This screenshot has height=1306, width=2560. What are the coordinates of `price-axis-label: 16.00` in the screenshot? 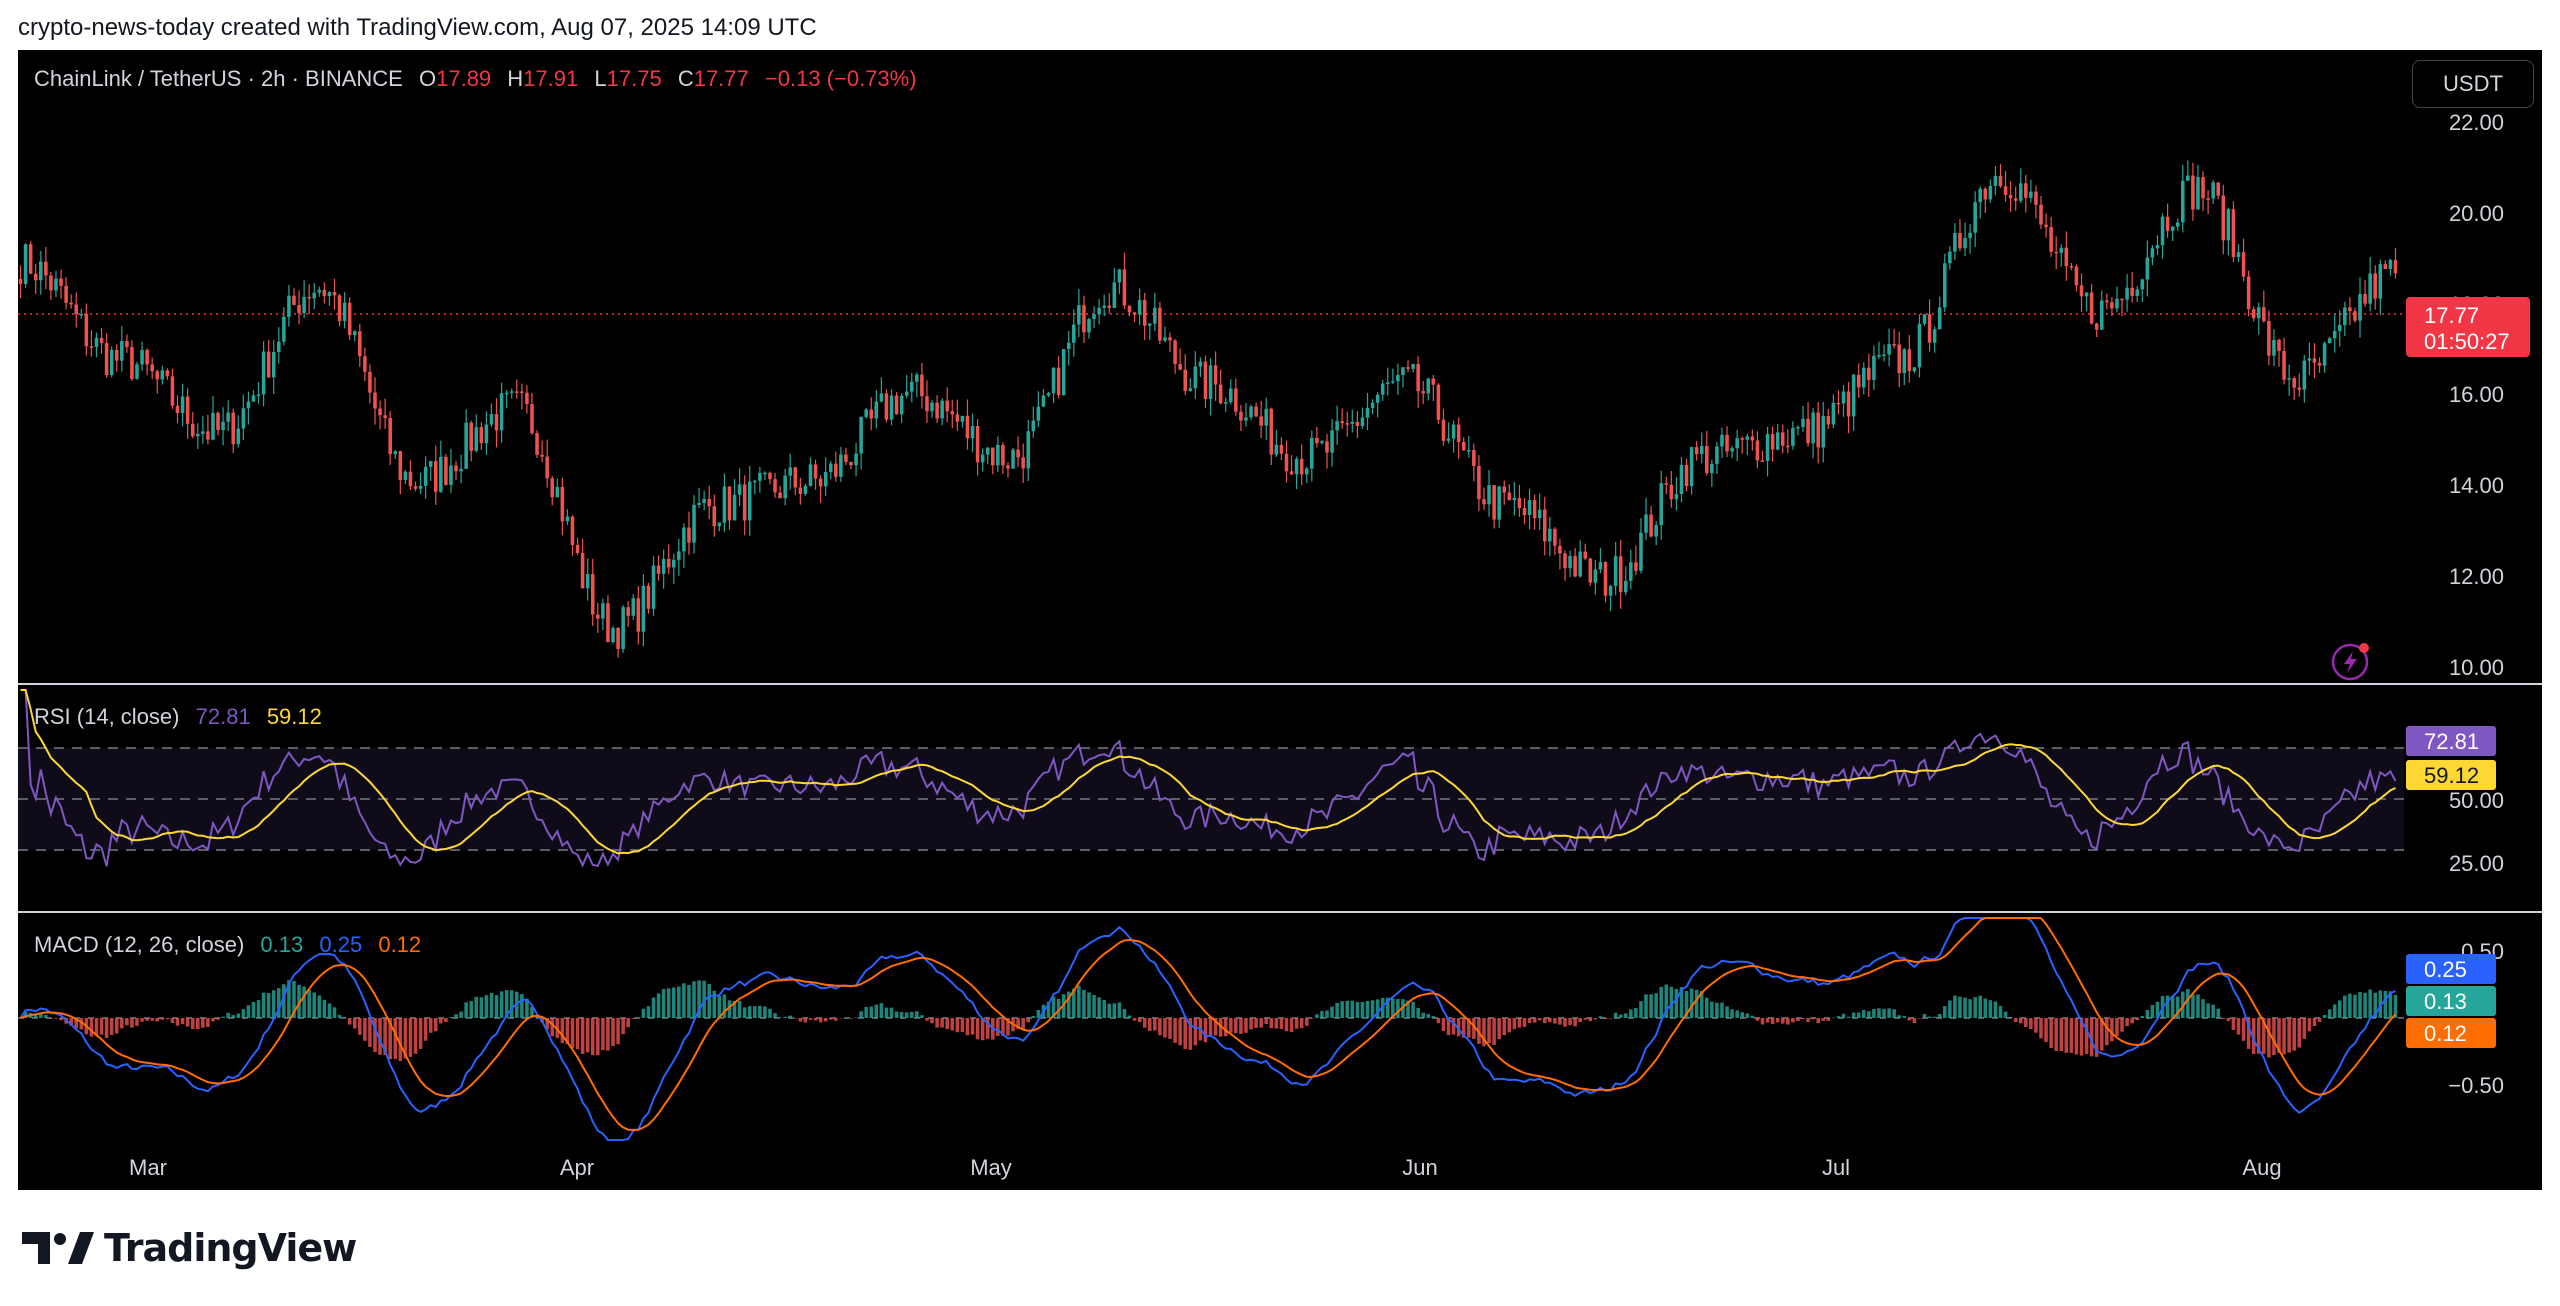 It's located at (2476, 394).